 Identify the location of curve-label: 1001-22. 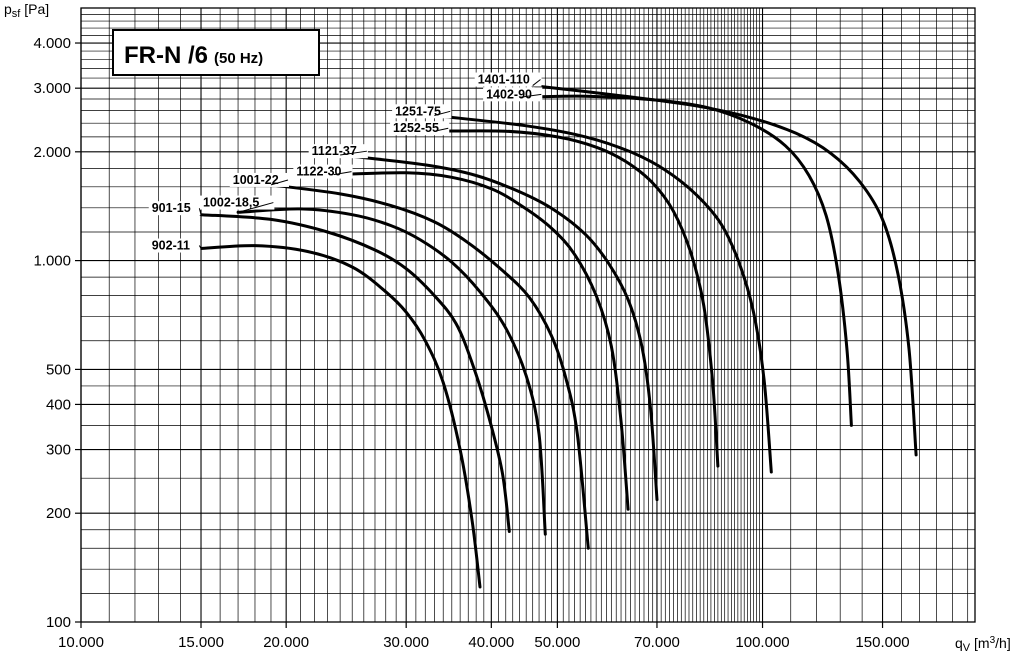
(256, 180).